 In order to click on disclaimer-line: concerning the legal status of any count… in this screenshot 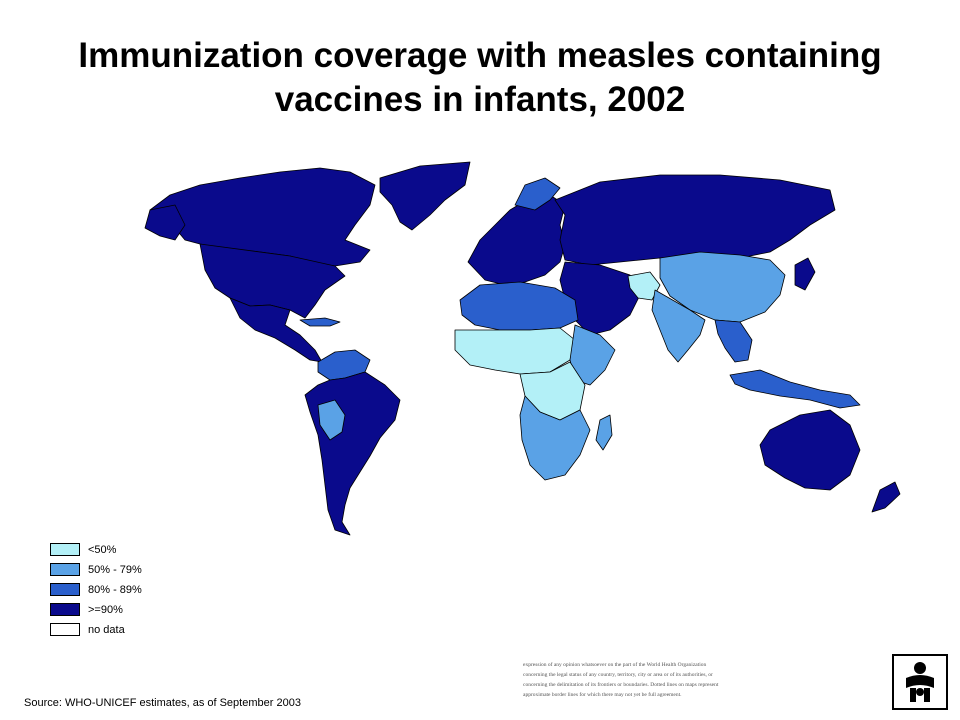, I will do `click(618, 675)`.